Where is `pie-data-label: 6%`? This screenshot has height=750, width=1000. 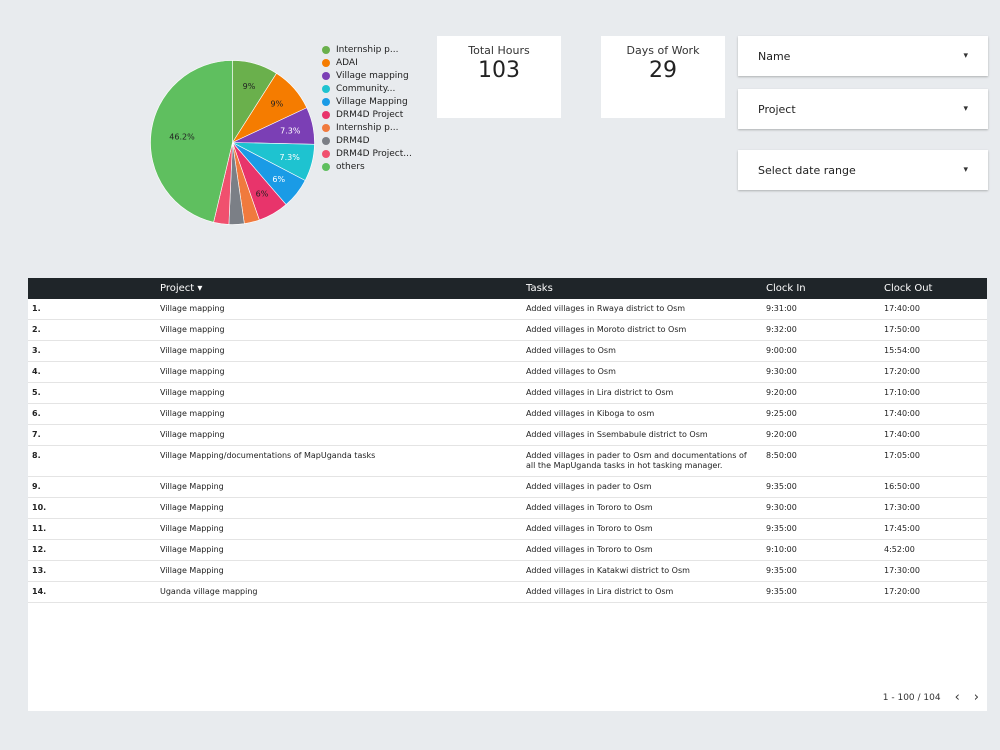
pie-data-label: 6% is located at coordinates (278, 179).